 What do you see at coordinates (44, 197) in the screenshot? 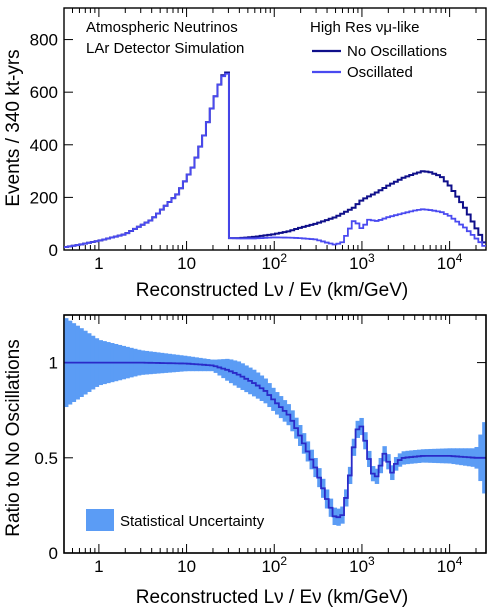
I see `top-y-tick-label: 200` at bounding box center [44, 197].